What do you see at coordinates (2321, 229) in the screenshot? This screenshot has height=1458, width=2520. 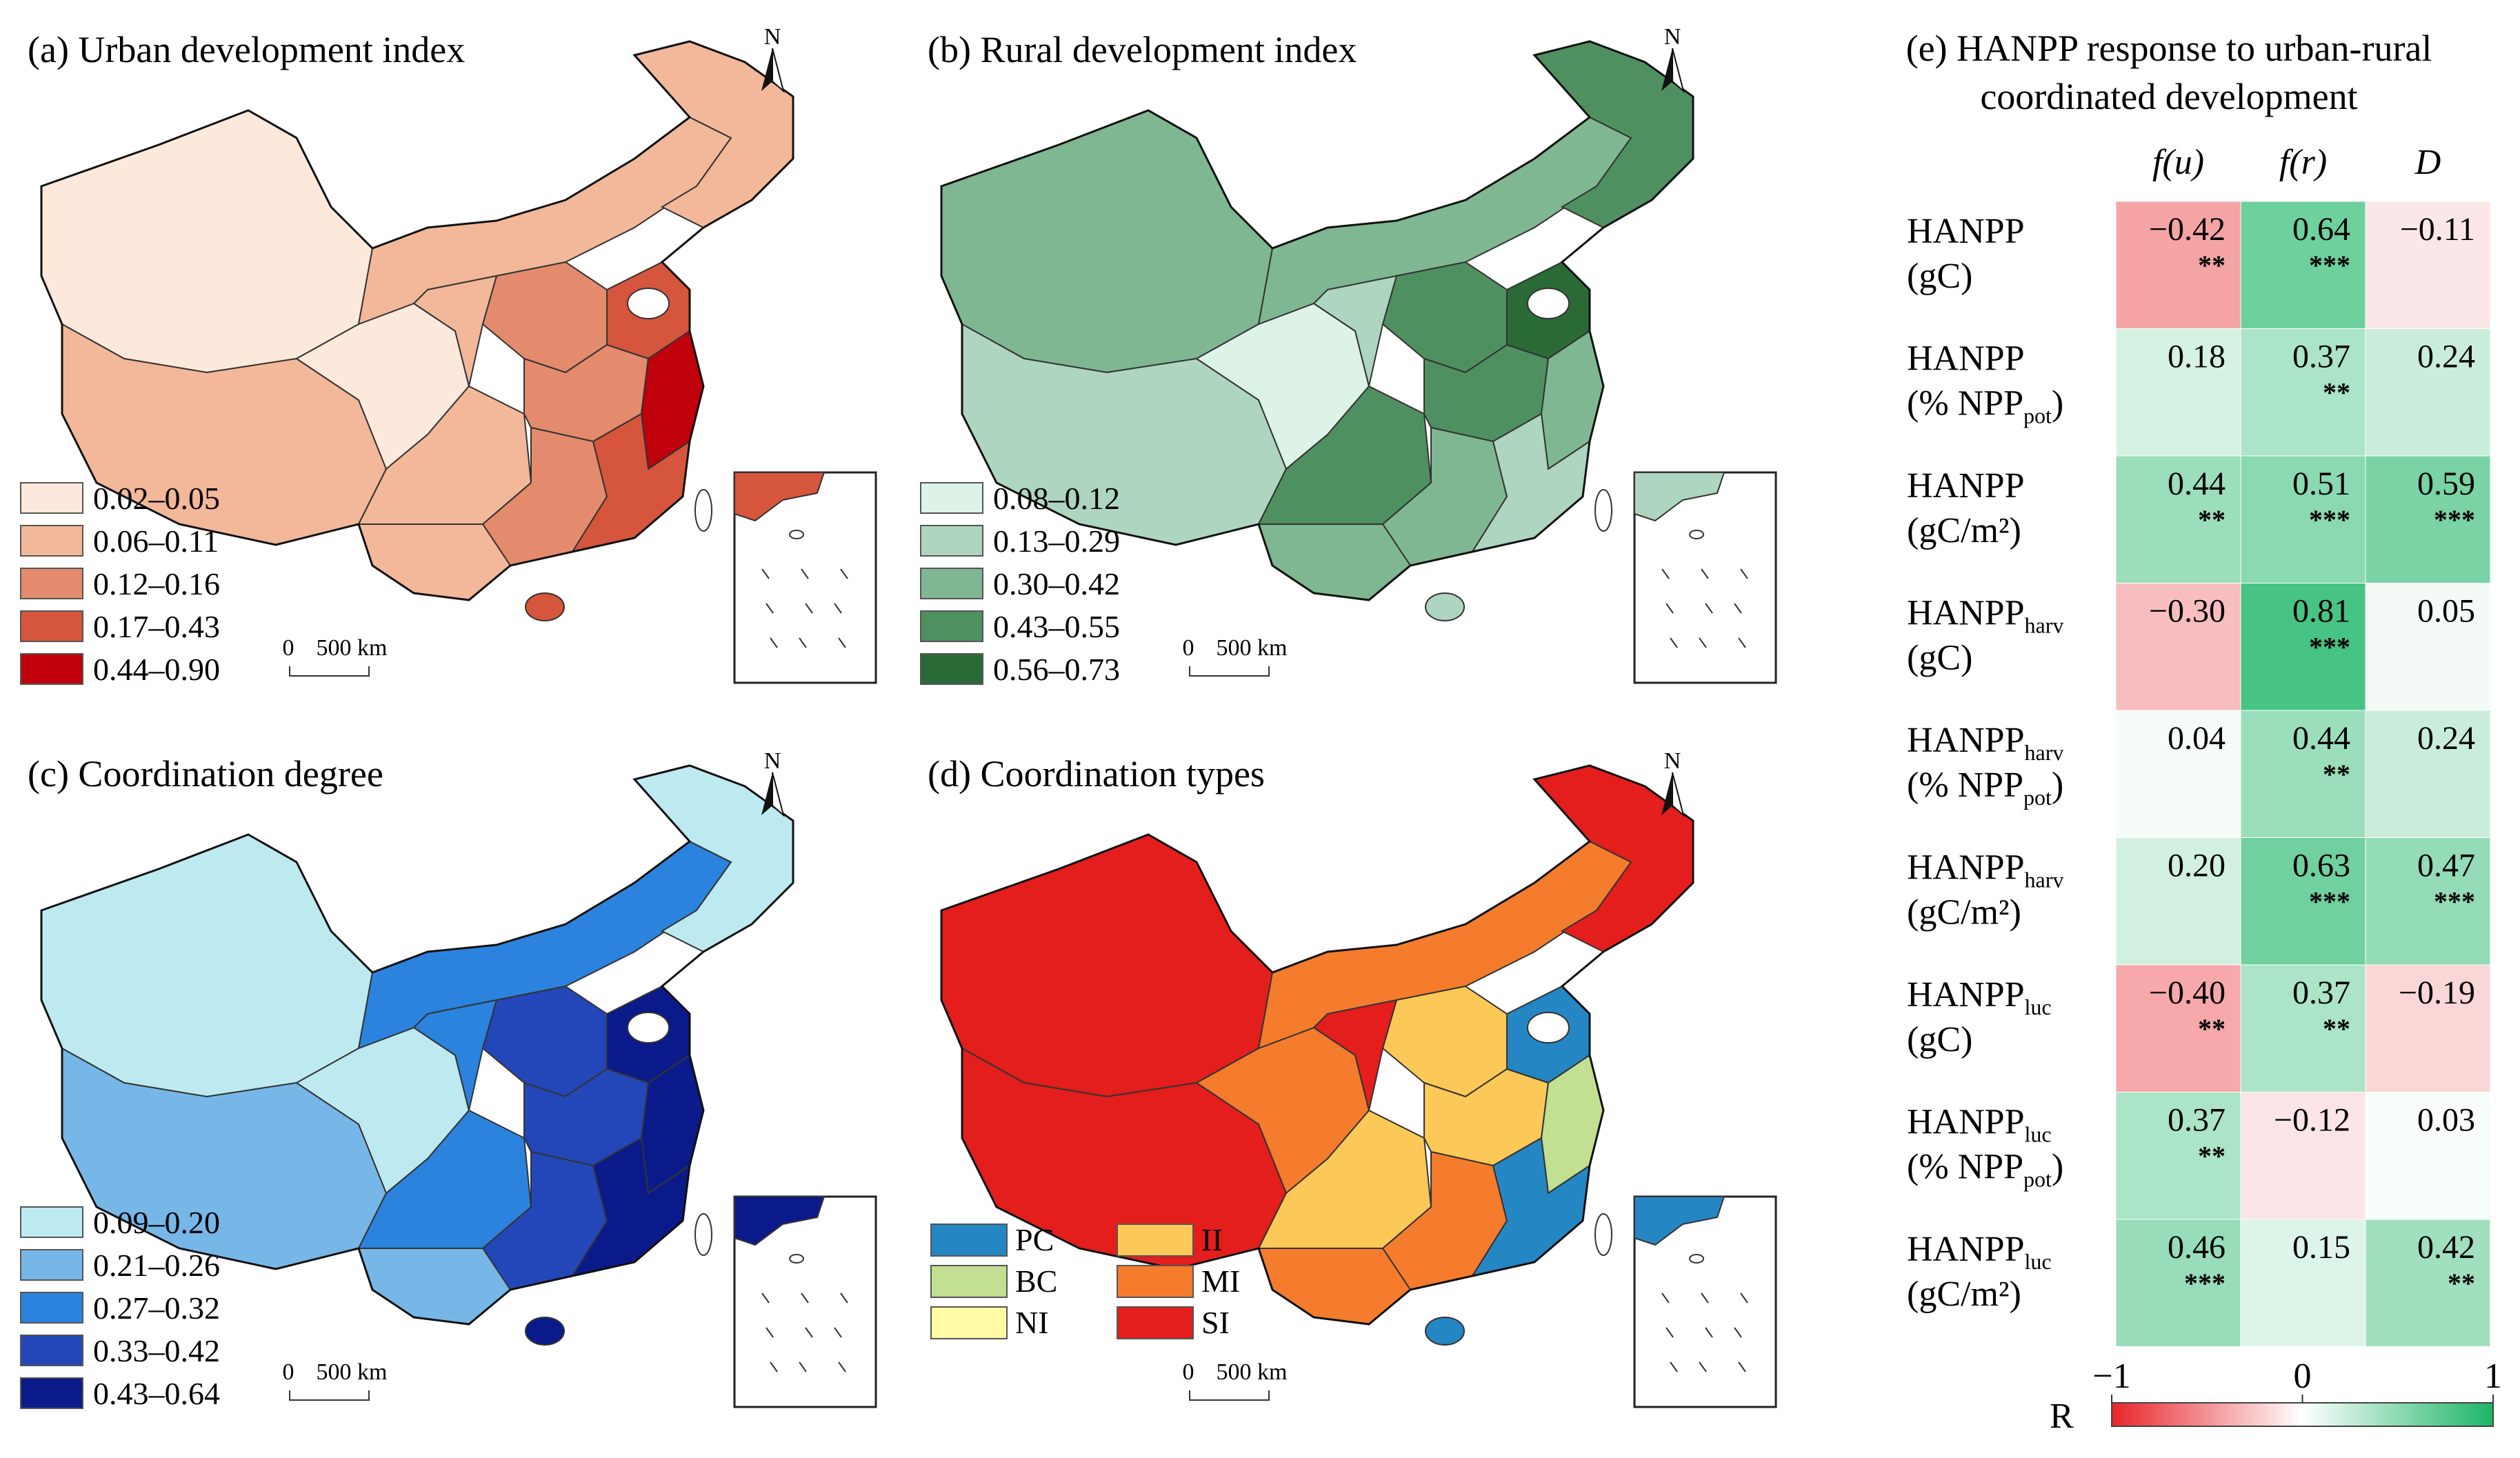 I see `cell-value-label: 0.64` at bounding box center [2321, 229].